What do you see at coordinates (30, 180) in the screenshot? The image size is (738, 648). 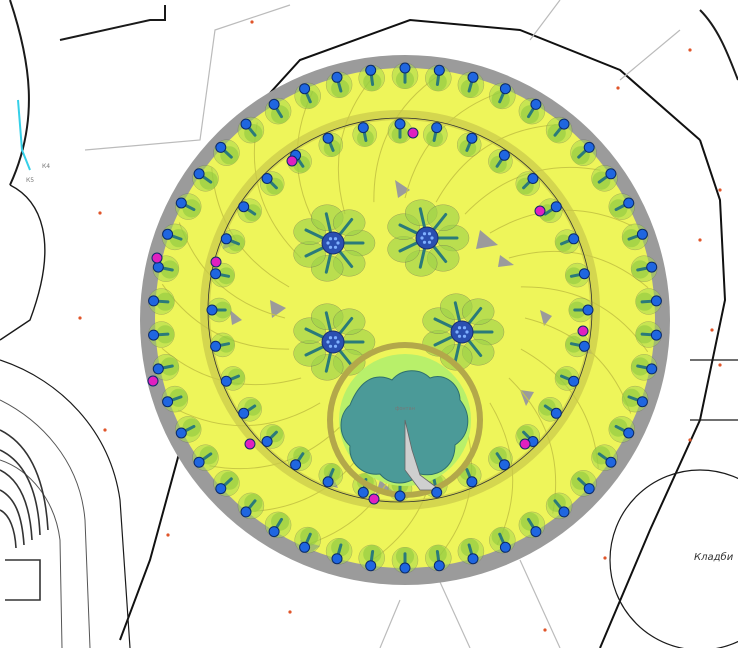 I see `left-label-k5: К5` at bounding box center [30, 180].